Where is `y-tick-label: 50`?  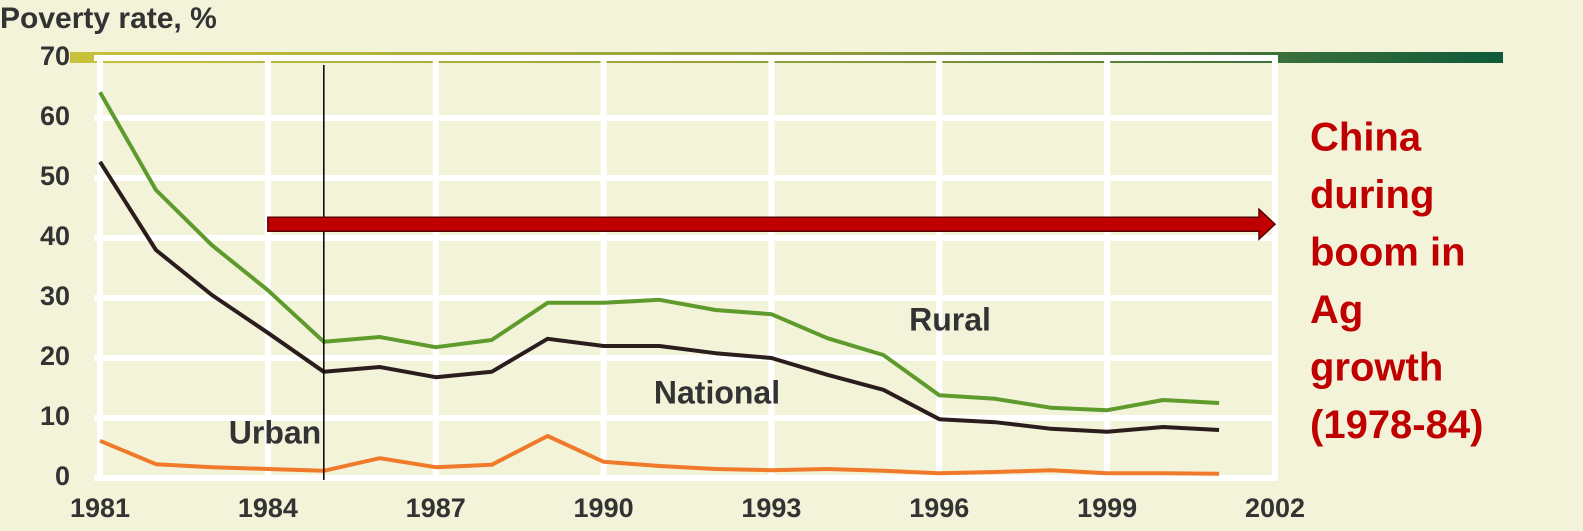 y-tick-label: 50 is located at coordinates (55, 176).